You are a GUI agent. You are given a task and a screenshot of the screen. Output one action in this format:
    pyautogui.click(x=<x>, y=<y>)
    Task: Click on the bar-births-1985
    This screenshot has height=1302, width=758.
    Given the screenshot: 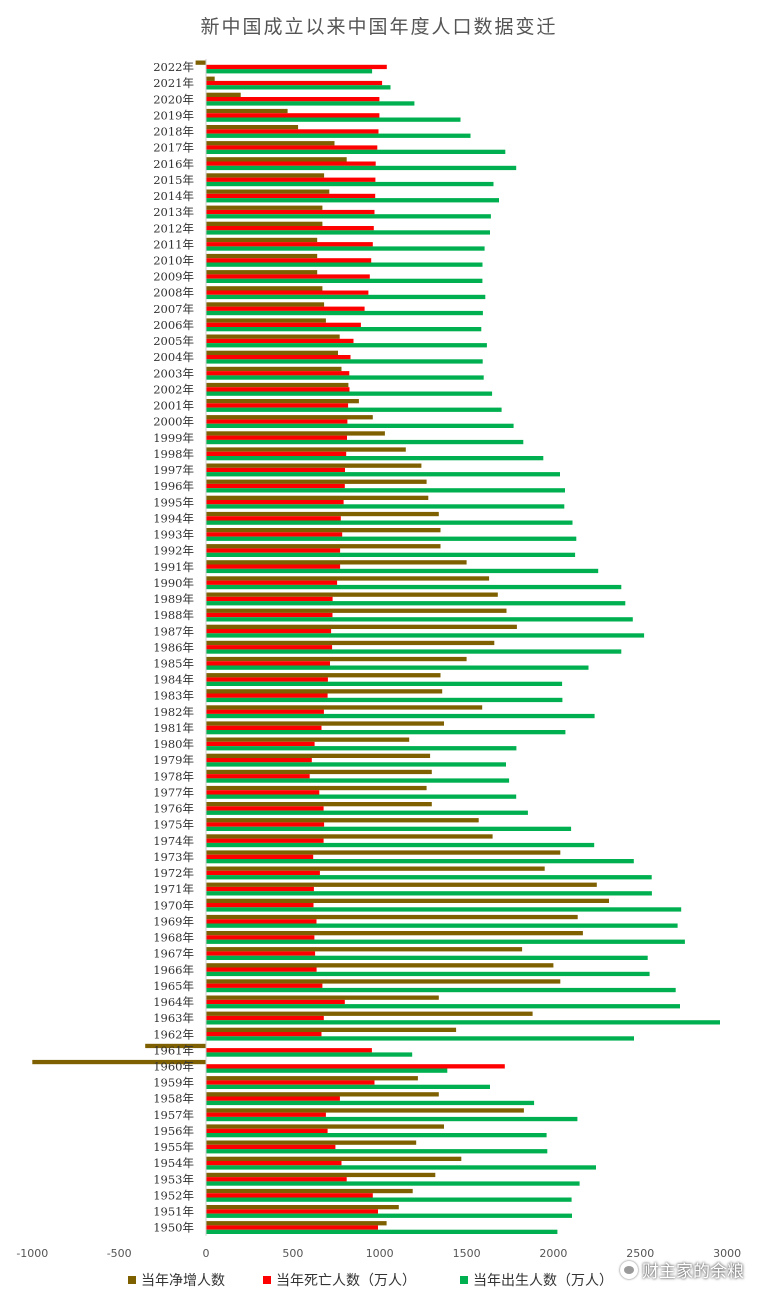 What is the action you would take?
    pyautogui.click(x=397, y=667)
    